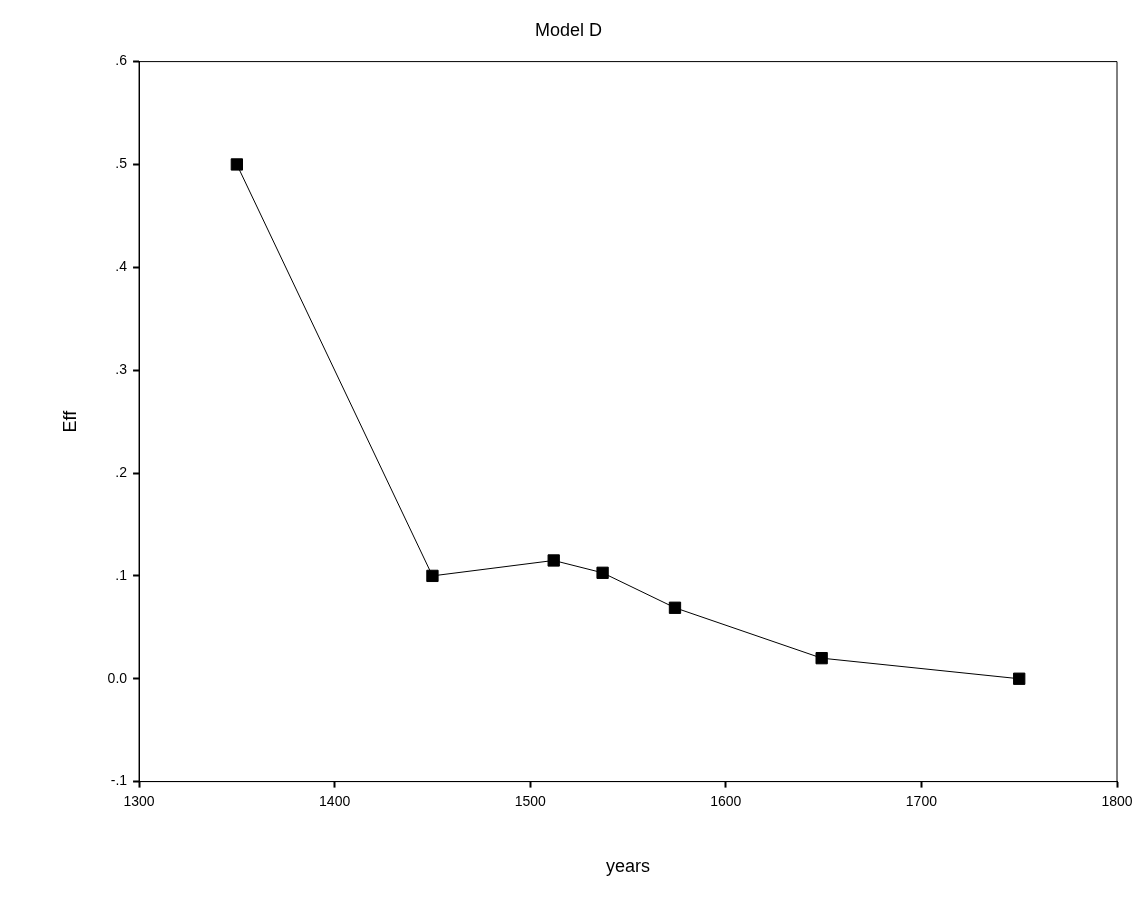  I want to click on y-tick-label: .6, so click(121, 60).